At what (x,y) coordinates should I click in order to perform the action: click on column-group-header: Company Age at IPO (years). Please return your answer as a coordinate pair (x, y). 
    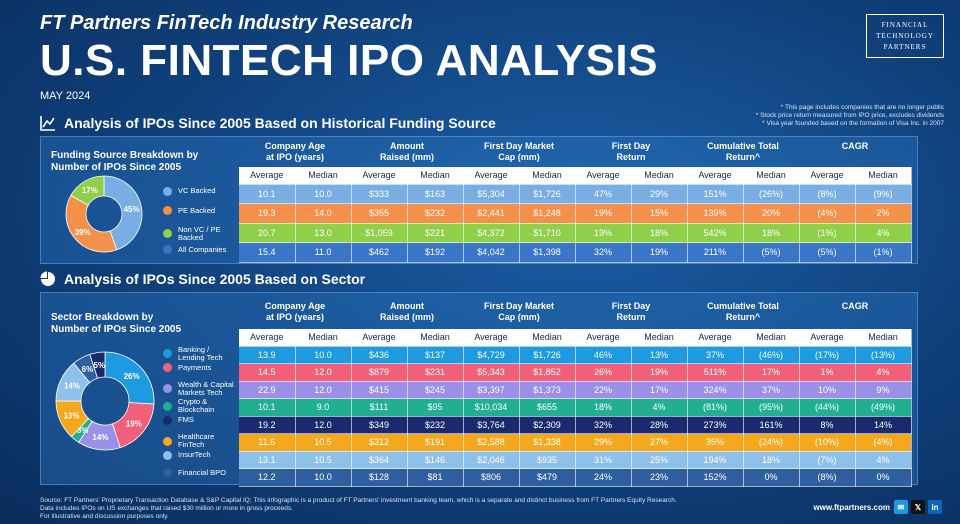
    Looking at the image, I should click on (295, 151).